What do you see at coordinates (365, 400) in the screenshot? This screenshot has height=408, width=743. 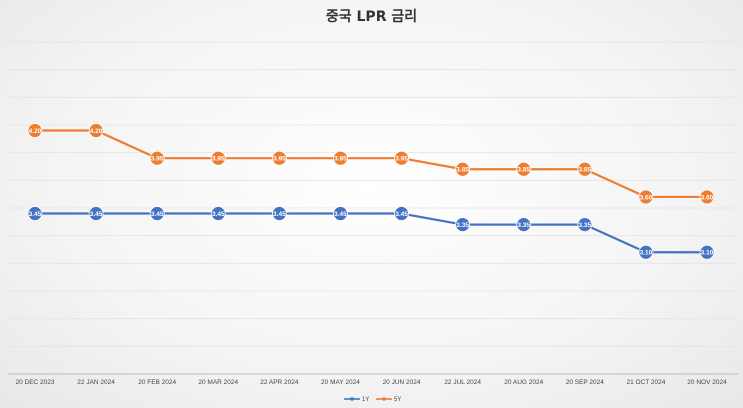 I see `legend-label: 1Y` at bounding box center [365, 400].